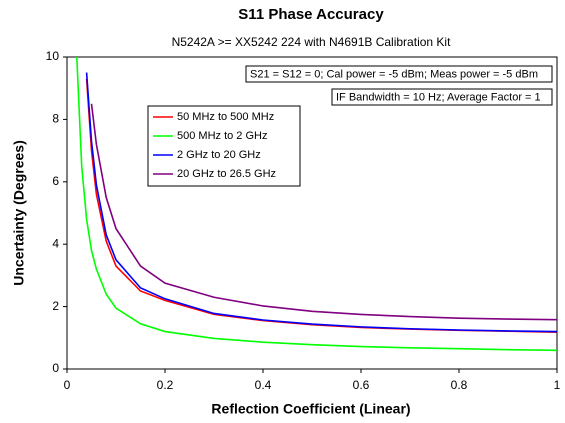 The width and height of the screenshot is (565, 423). Describe the element at coordinates (310, 409) in the screenshot. I see `x-axis-label: Reflection Coefficient (Linear)` at that location.